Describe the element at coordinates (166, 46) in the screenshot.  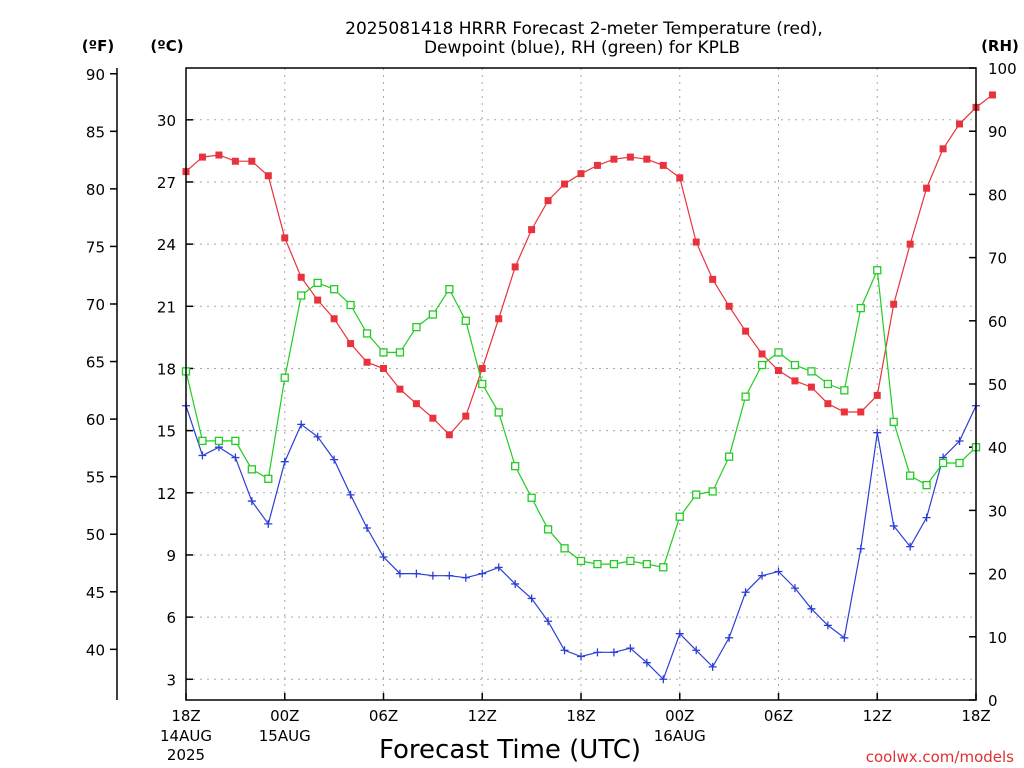
I see `celsius-unit-label: (ºC)` at that location.